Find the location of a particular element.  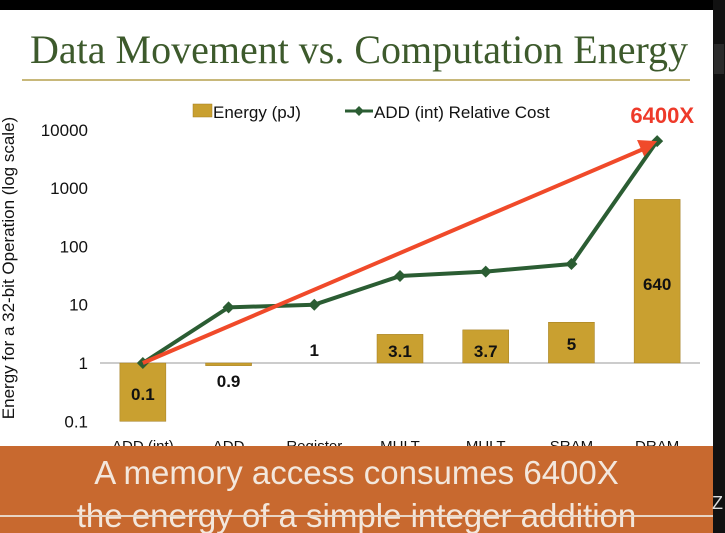

bar-value-label: 1 is located at coordinates (314, 350).